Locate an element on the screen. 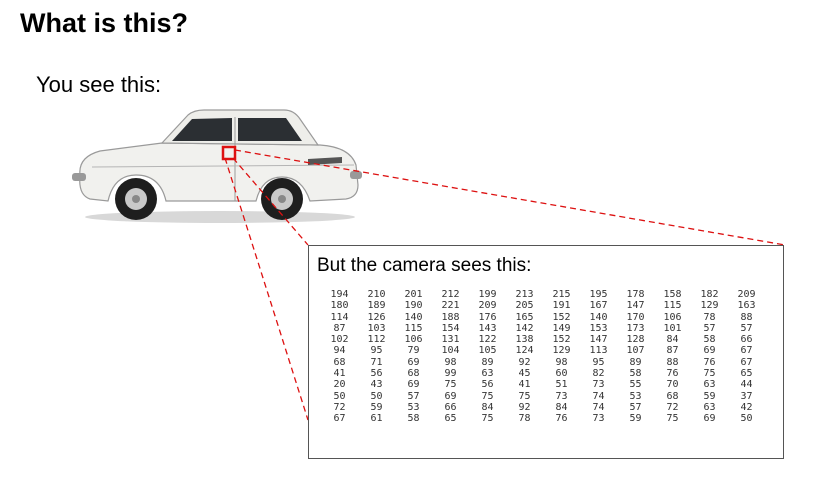 The height and width of the screenshot is (480, 840). slide-subtitle: You see this: is located at coordinates (99, 84).